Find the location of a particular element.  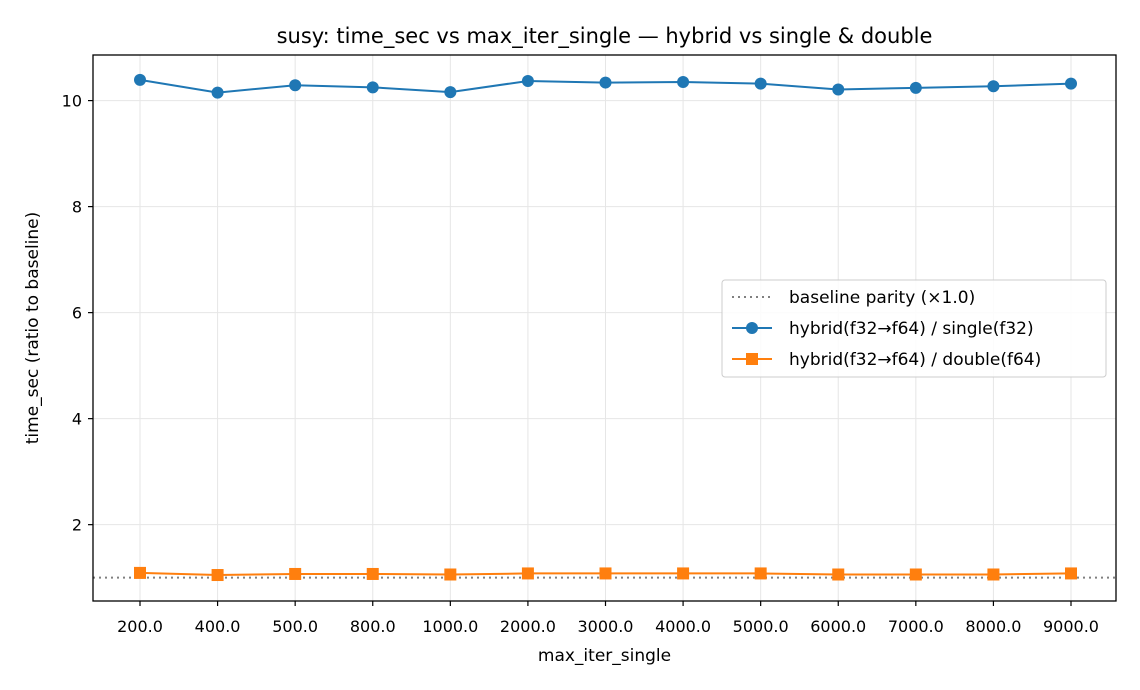

legend-label-single: hybrid(f32→f64) / single(f32) is located at coordinates (911, 329).